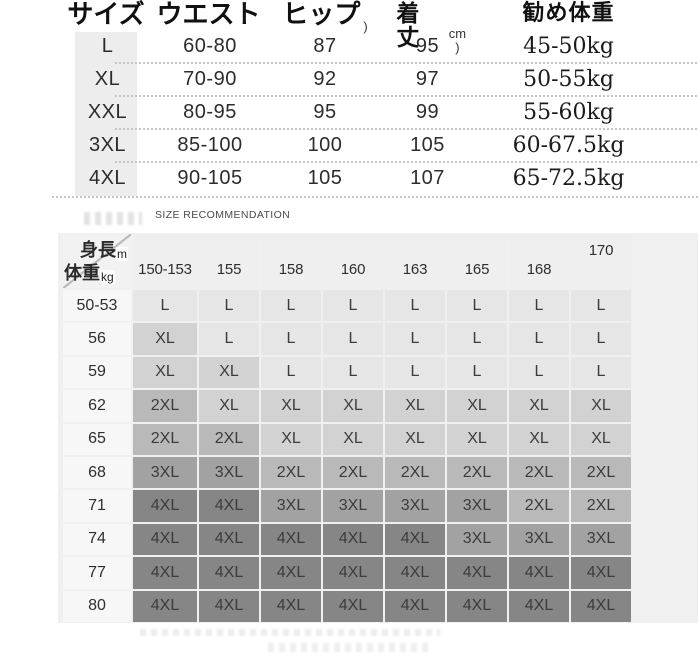 The width and height of the screenshot is (700, 656). What do you see at coordinates (97, 606) in the screenshot?
I see `weight-row-header: 80` at bounding box center [97, 606].